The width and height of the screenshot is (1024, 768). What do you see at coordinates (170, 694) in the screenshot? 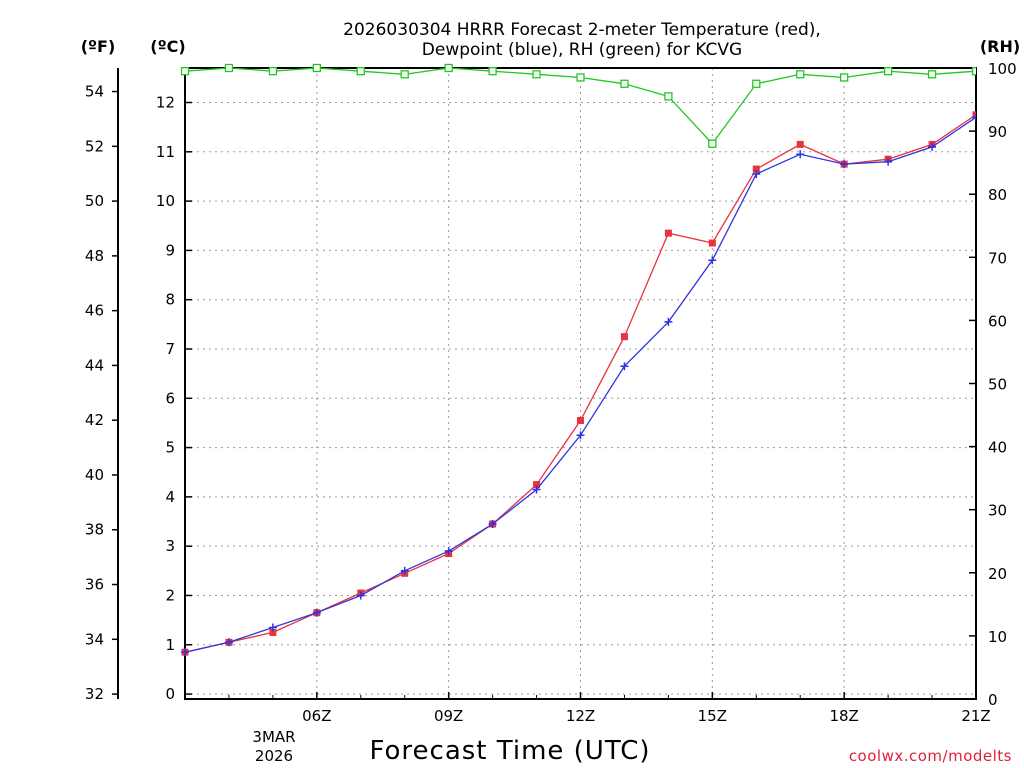
I see `celsius-tick-label: 0` at bounding box center [170, 694].